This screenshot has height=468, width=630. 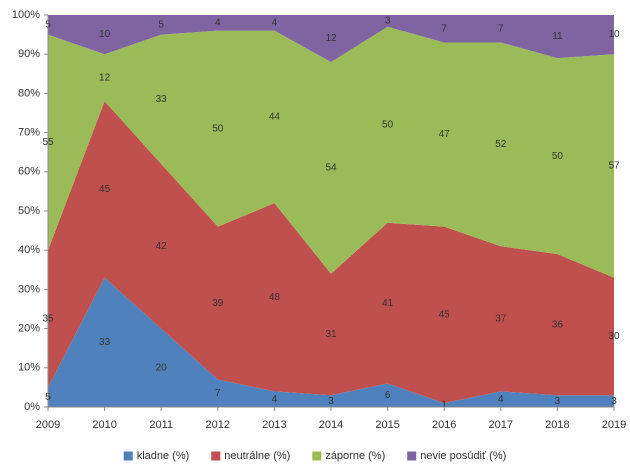 What do you see at coordinates (388, 395) in the screenshot?
I see `data-label: 6` at bounding box center [388, 395].